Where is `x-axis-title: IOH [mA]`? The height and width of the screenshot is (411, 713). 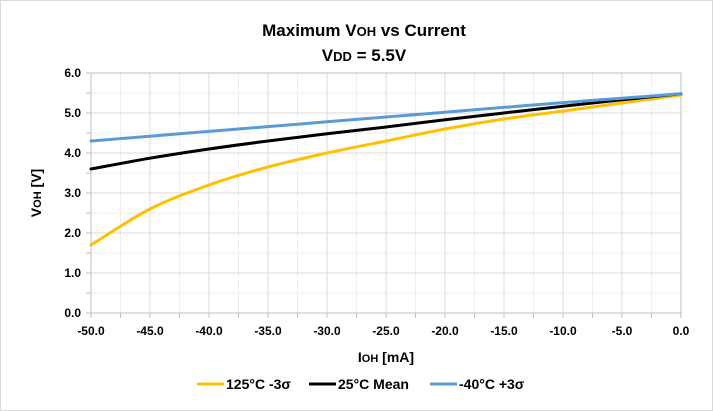 x-axis-title: IOH [mA] is located at coordinates (386, 357).